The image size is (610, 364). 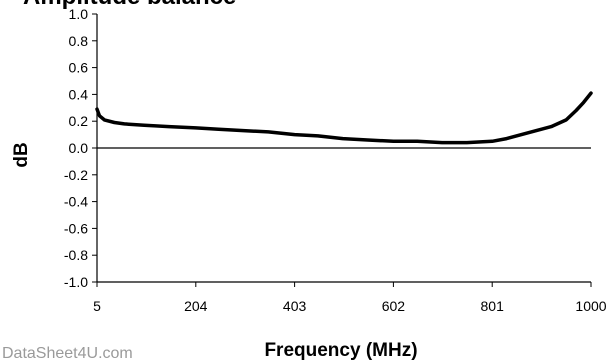 I want to click on y-tick-label: -0.6, so click(x=76, y=228).